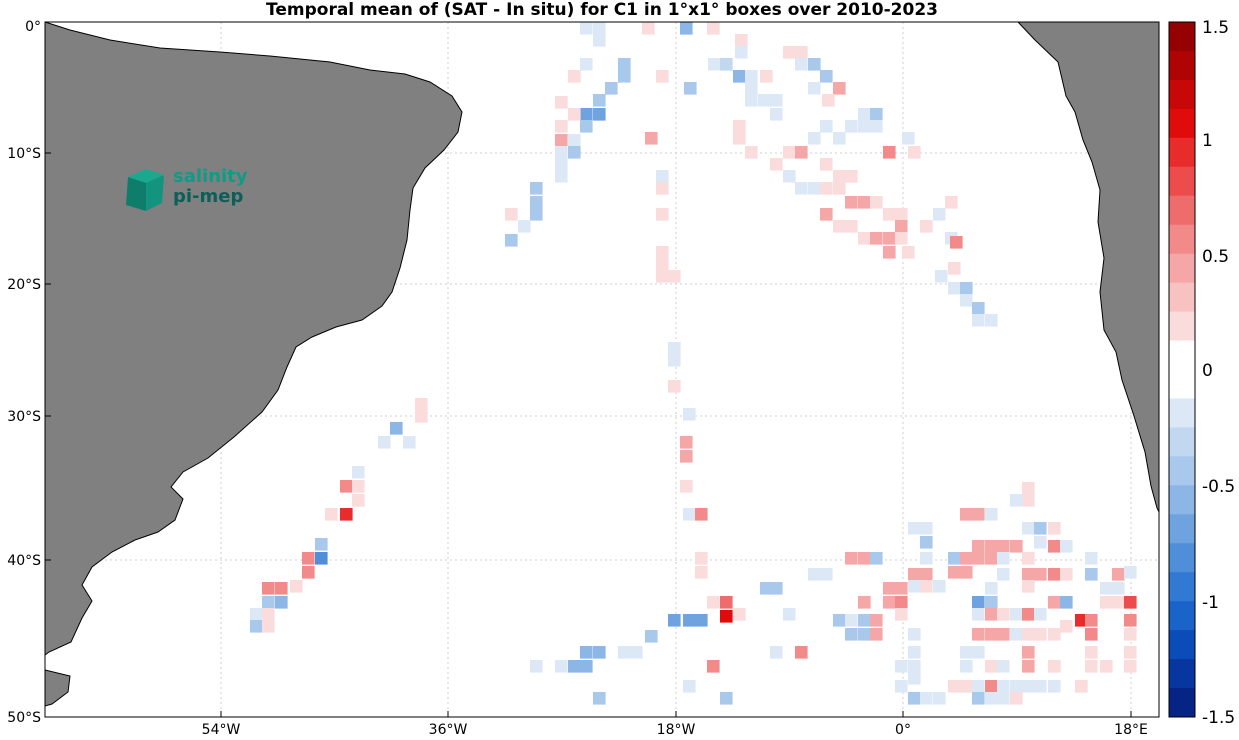 The image size is (1239, 740). I want to click on salinity-pi-mep-logo: salinity pi-mep, so click(187, 190).